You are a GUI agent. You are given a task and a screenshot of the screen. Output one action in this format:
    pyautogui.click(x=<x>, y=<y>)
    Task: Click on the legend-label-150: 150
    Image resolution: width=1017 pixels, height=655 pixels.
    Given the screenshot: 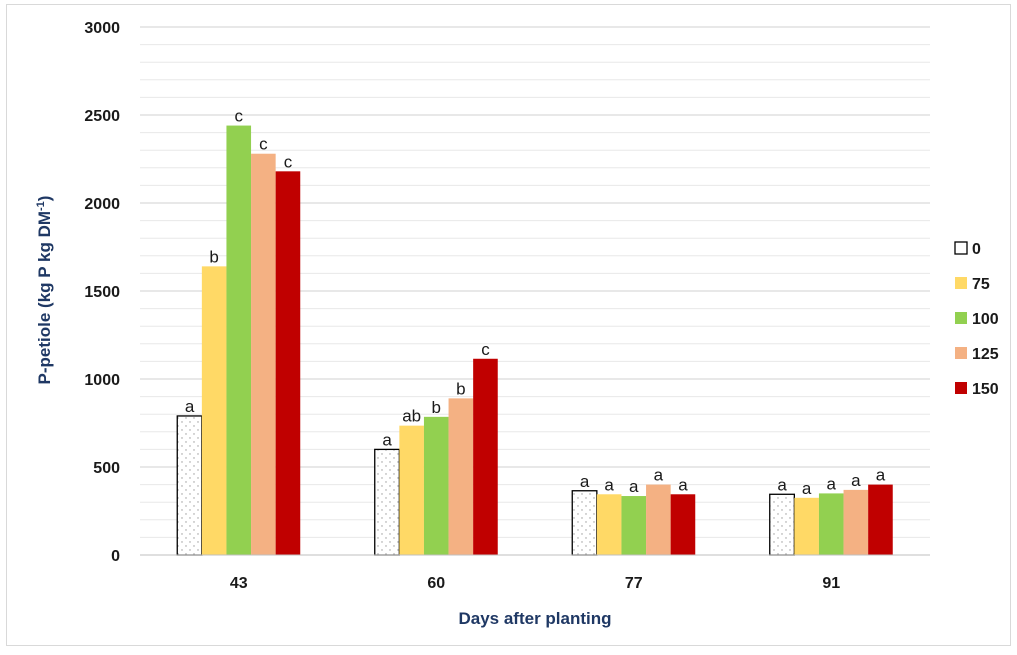 What is the action you would take?
    pyautogui.click(x=985, y=389)
    